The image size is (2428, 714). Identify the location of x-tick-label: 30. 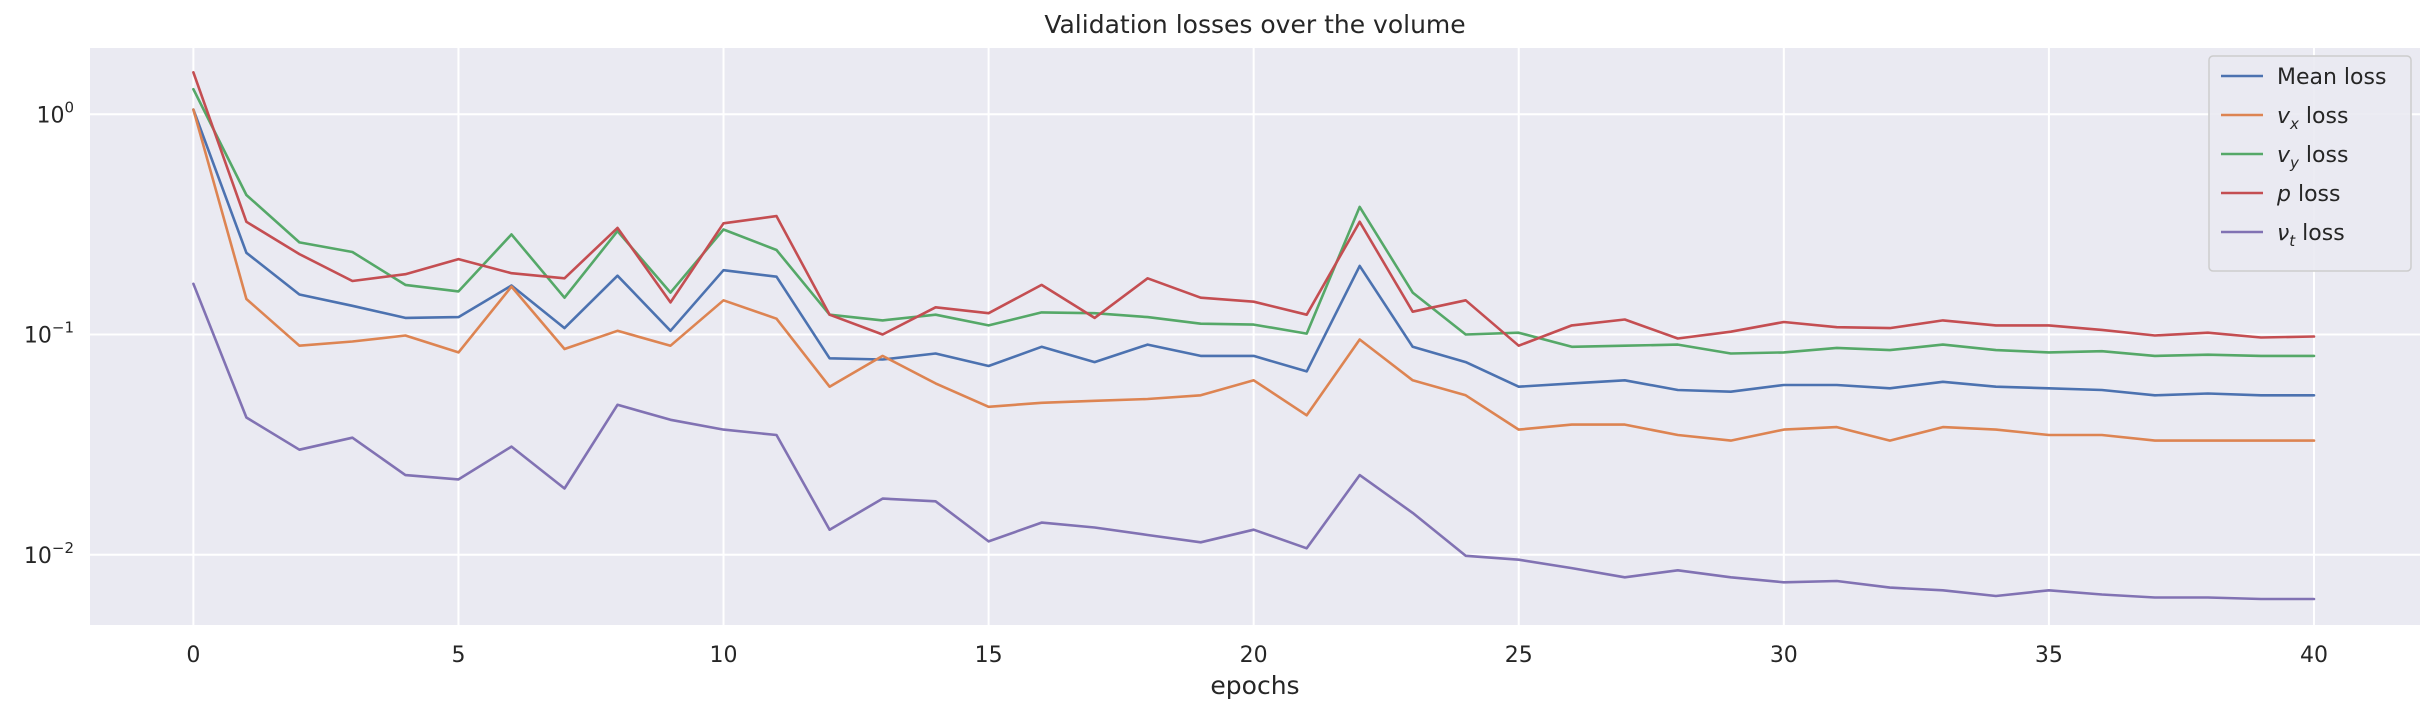
(1784, 655).